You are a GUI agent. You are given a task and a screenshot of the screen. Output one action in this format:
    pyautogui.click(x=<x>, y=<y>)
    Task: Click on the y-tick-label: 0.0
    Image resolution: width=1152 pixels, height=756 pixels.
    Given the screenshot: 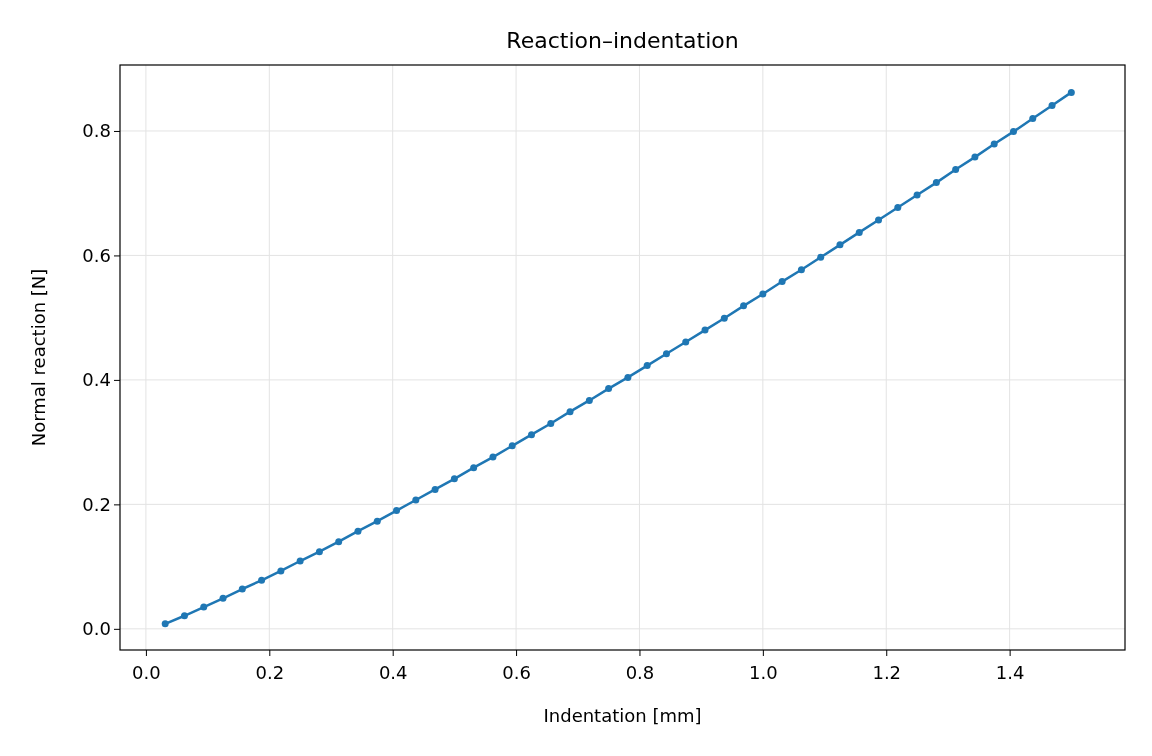 What is the action you would take?
    pyautogui.click(x=96, y=629)
    